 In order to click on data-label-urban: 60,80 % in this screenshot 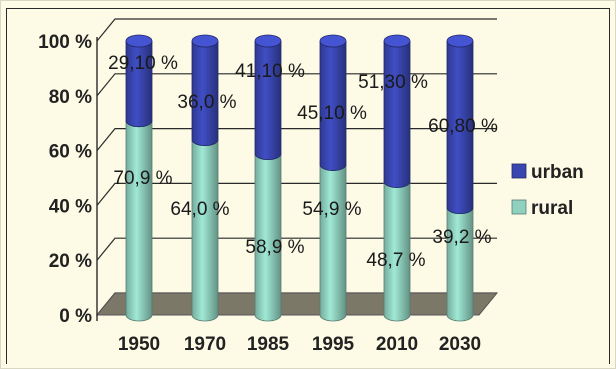, I will do `click(463, 126)`.